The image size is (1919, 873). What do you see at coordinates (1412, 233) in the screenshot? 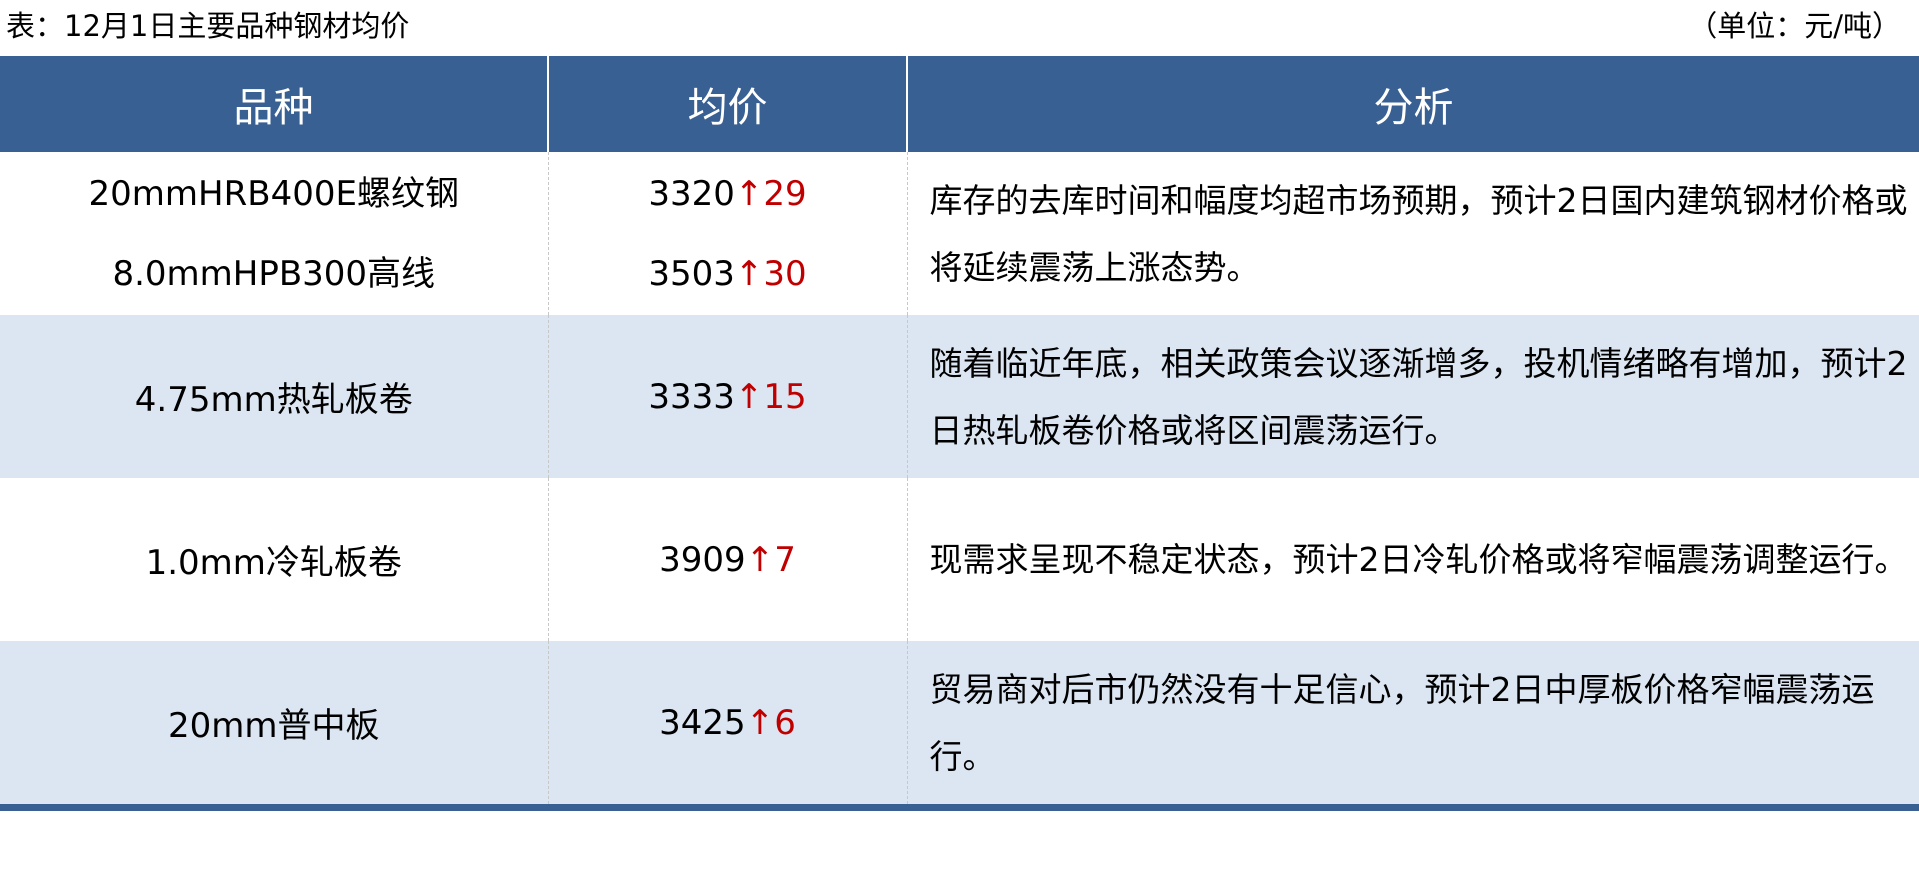
I see `analysis-cell: 库存的去库时间和幅度均超市场预期，预计2日国内建筑钢材价格或将延续震荡上涨态势。` at bounding box center [1412, 233].